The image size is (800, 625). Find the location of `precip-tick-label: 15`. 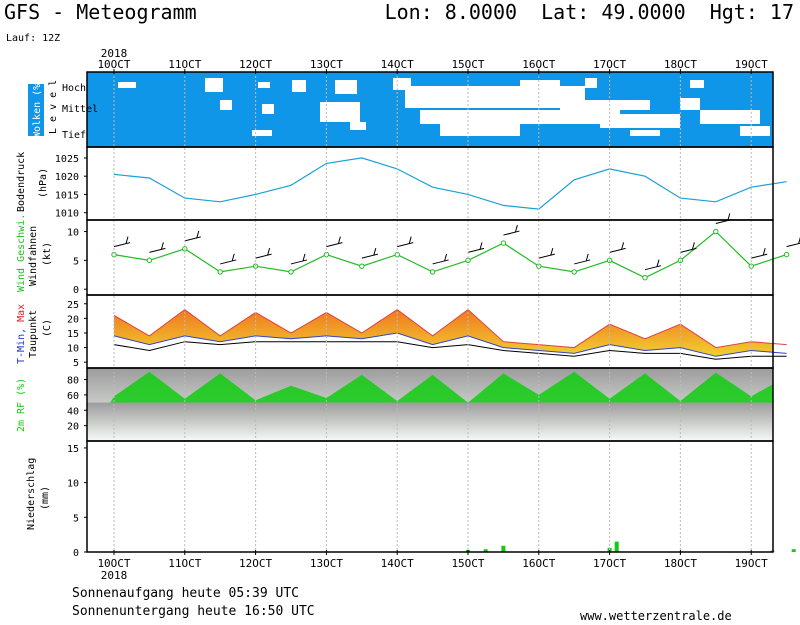

precip-tick-label: 15 is located at coordinates (73, 449).